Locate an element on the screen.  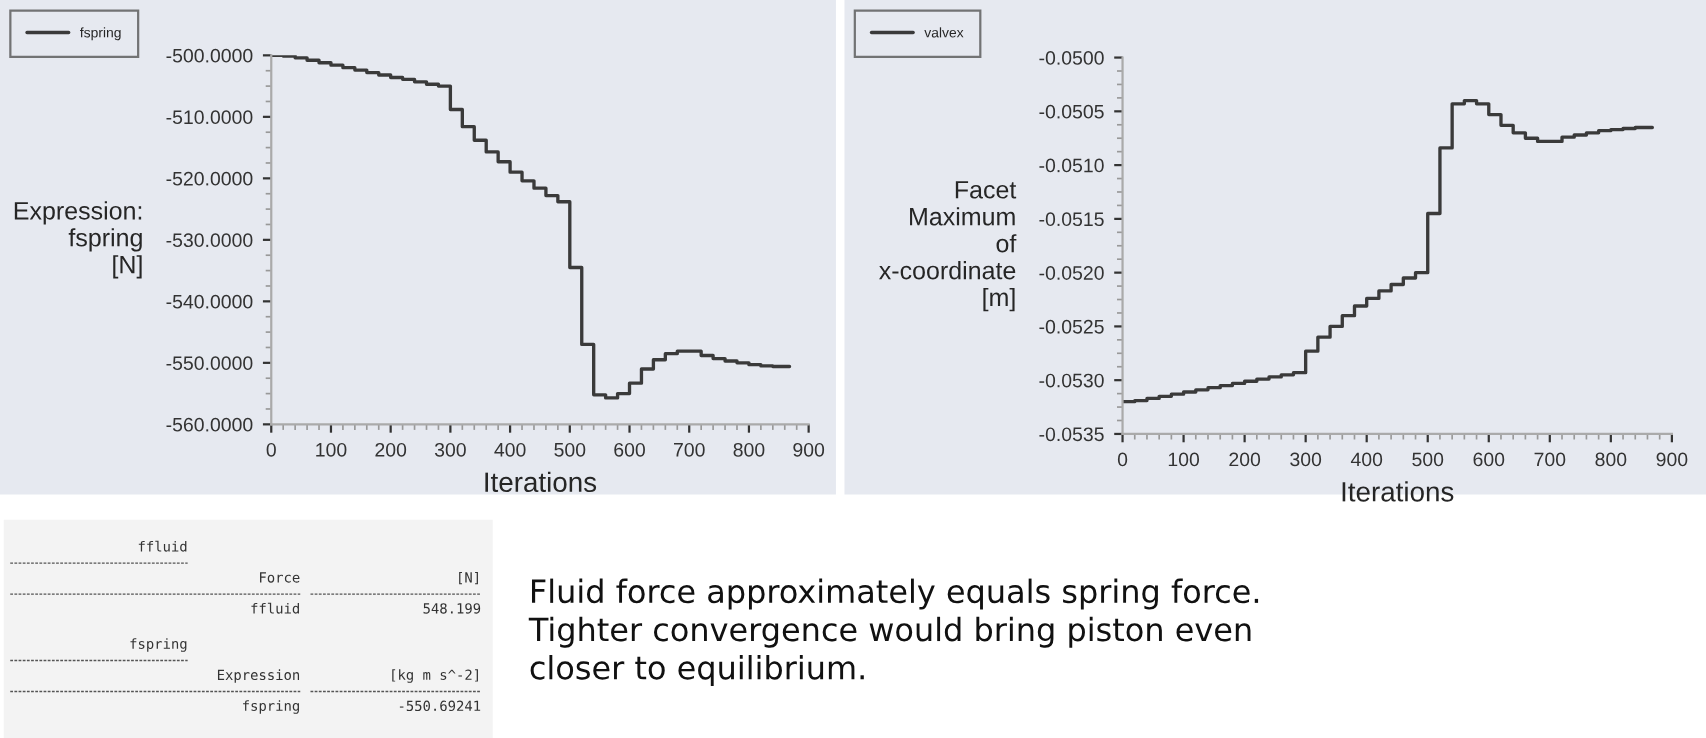
y-tick-label: -500.0000 is located at coordinates (209, 55).